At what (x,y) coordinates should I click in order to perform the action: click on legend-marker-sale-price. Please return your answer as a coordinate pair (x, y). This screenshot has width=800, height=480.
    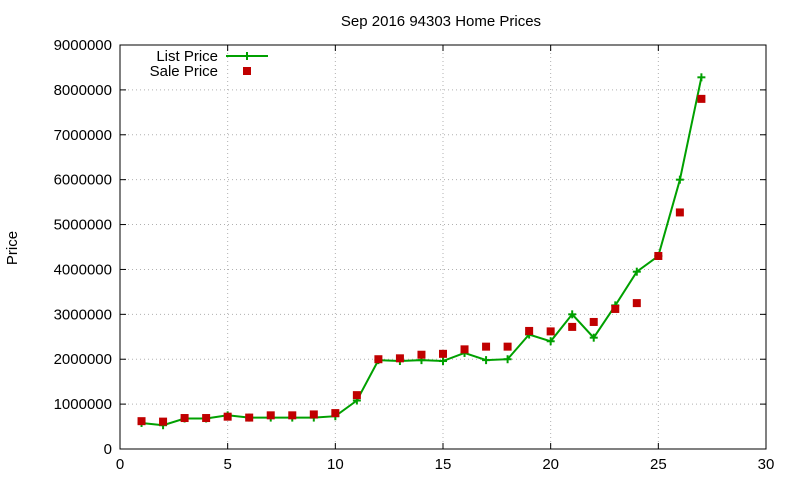
    Looking at the image, I should click on (247, 71).